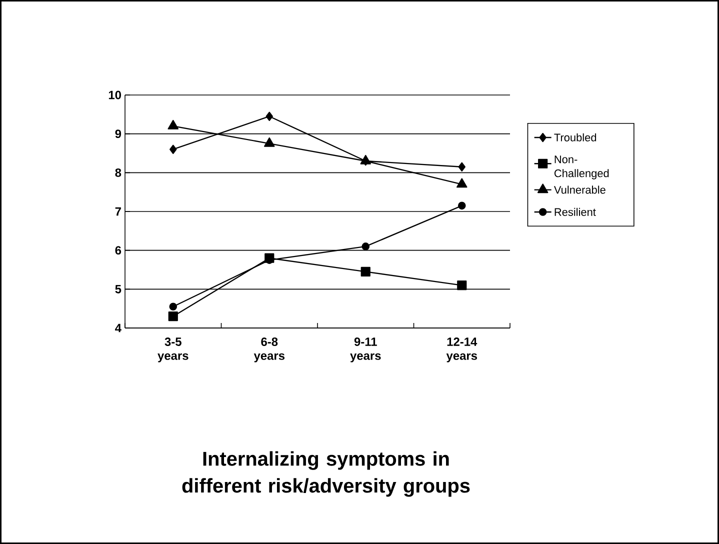 This screenshot has height=544, width=719. Describe the element at coordinates (580, 190) in the screenshot. I see `legend-label: Vulnerable` at that location.